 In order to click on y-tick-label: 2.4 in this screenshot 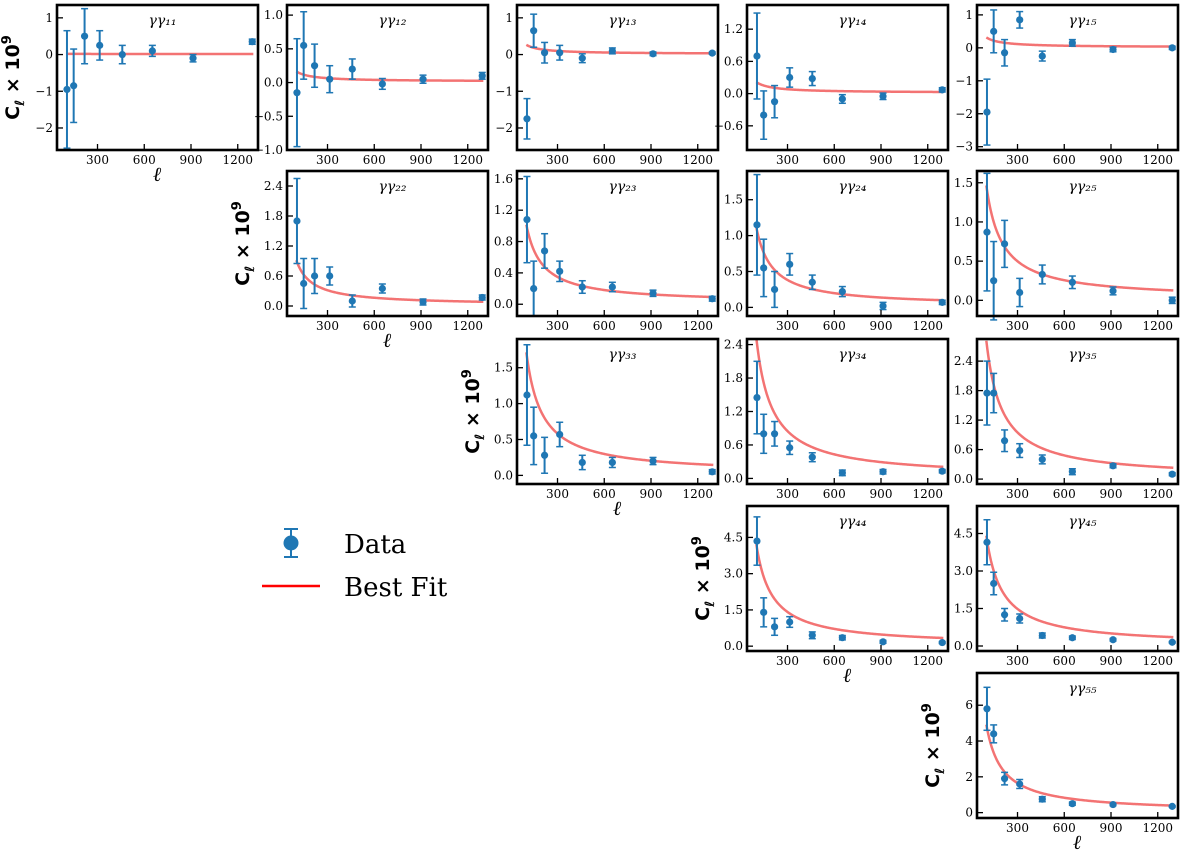, I will do `click(963, 361)`.